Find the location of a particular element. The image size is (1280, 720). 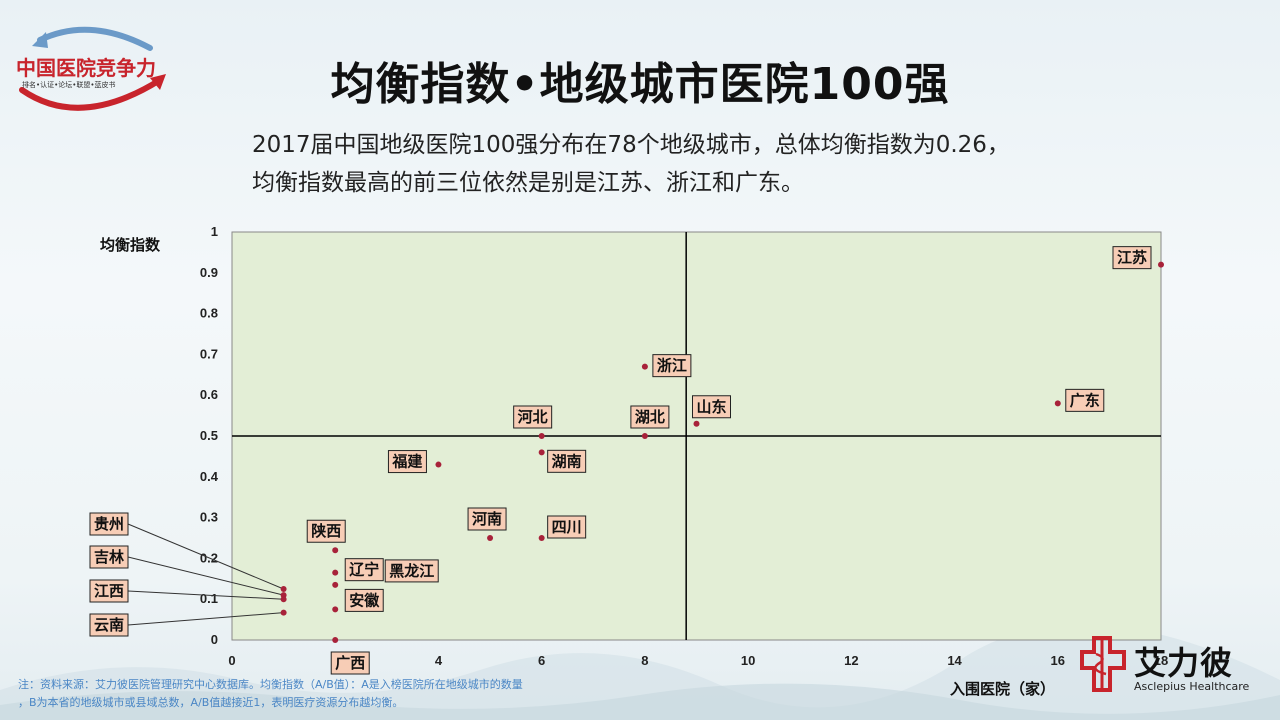

y-tick-label: 0.4 is located at coordinates (209, 476).